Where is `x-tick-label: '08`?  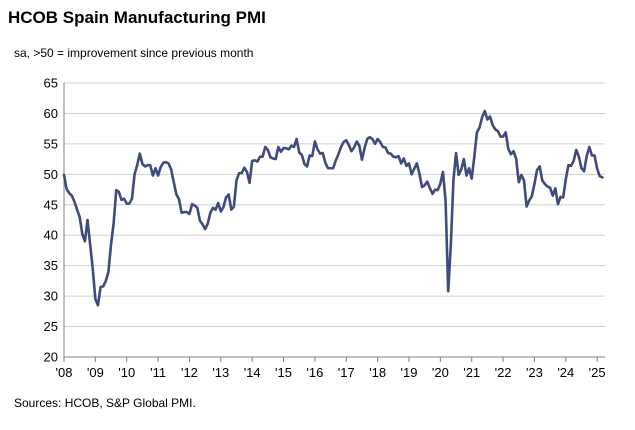 x-tick-label: '08 is located at coordinates (64, 372).